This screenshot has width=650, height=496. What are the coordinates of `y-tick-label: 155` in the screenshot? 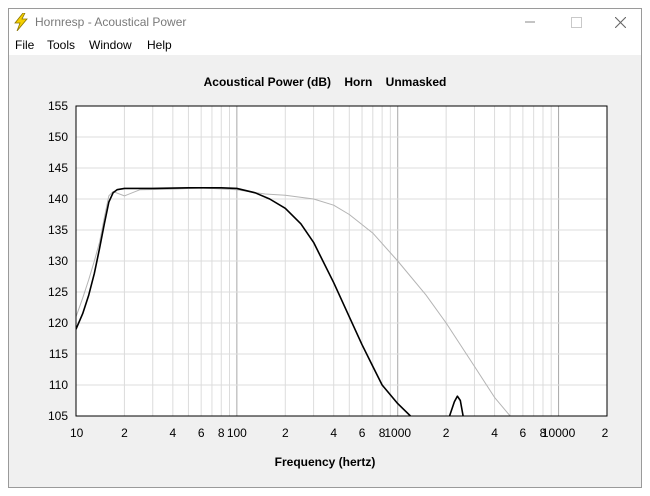 It's located at (58, 106).